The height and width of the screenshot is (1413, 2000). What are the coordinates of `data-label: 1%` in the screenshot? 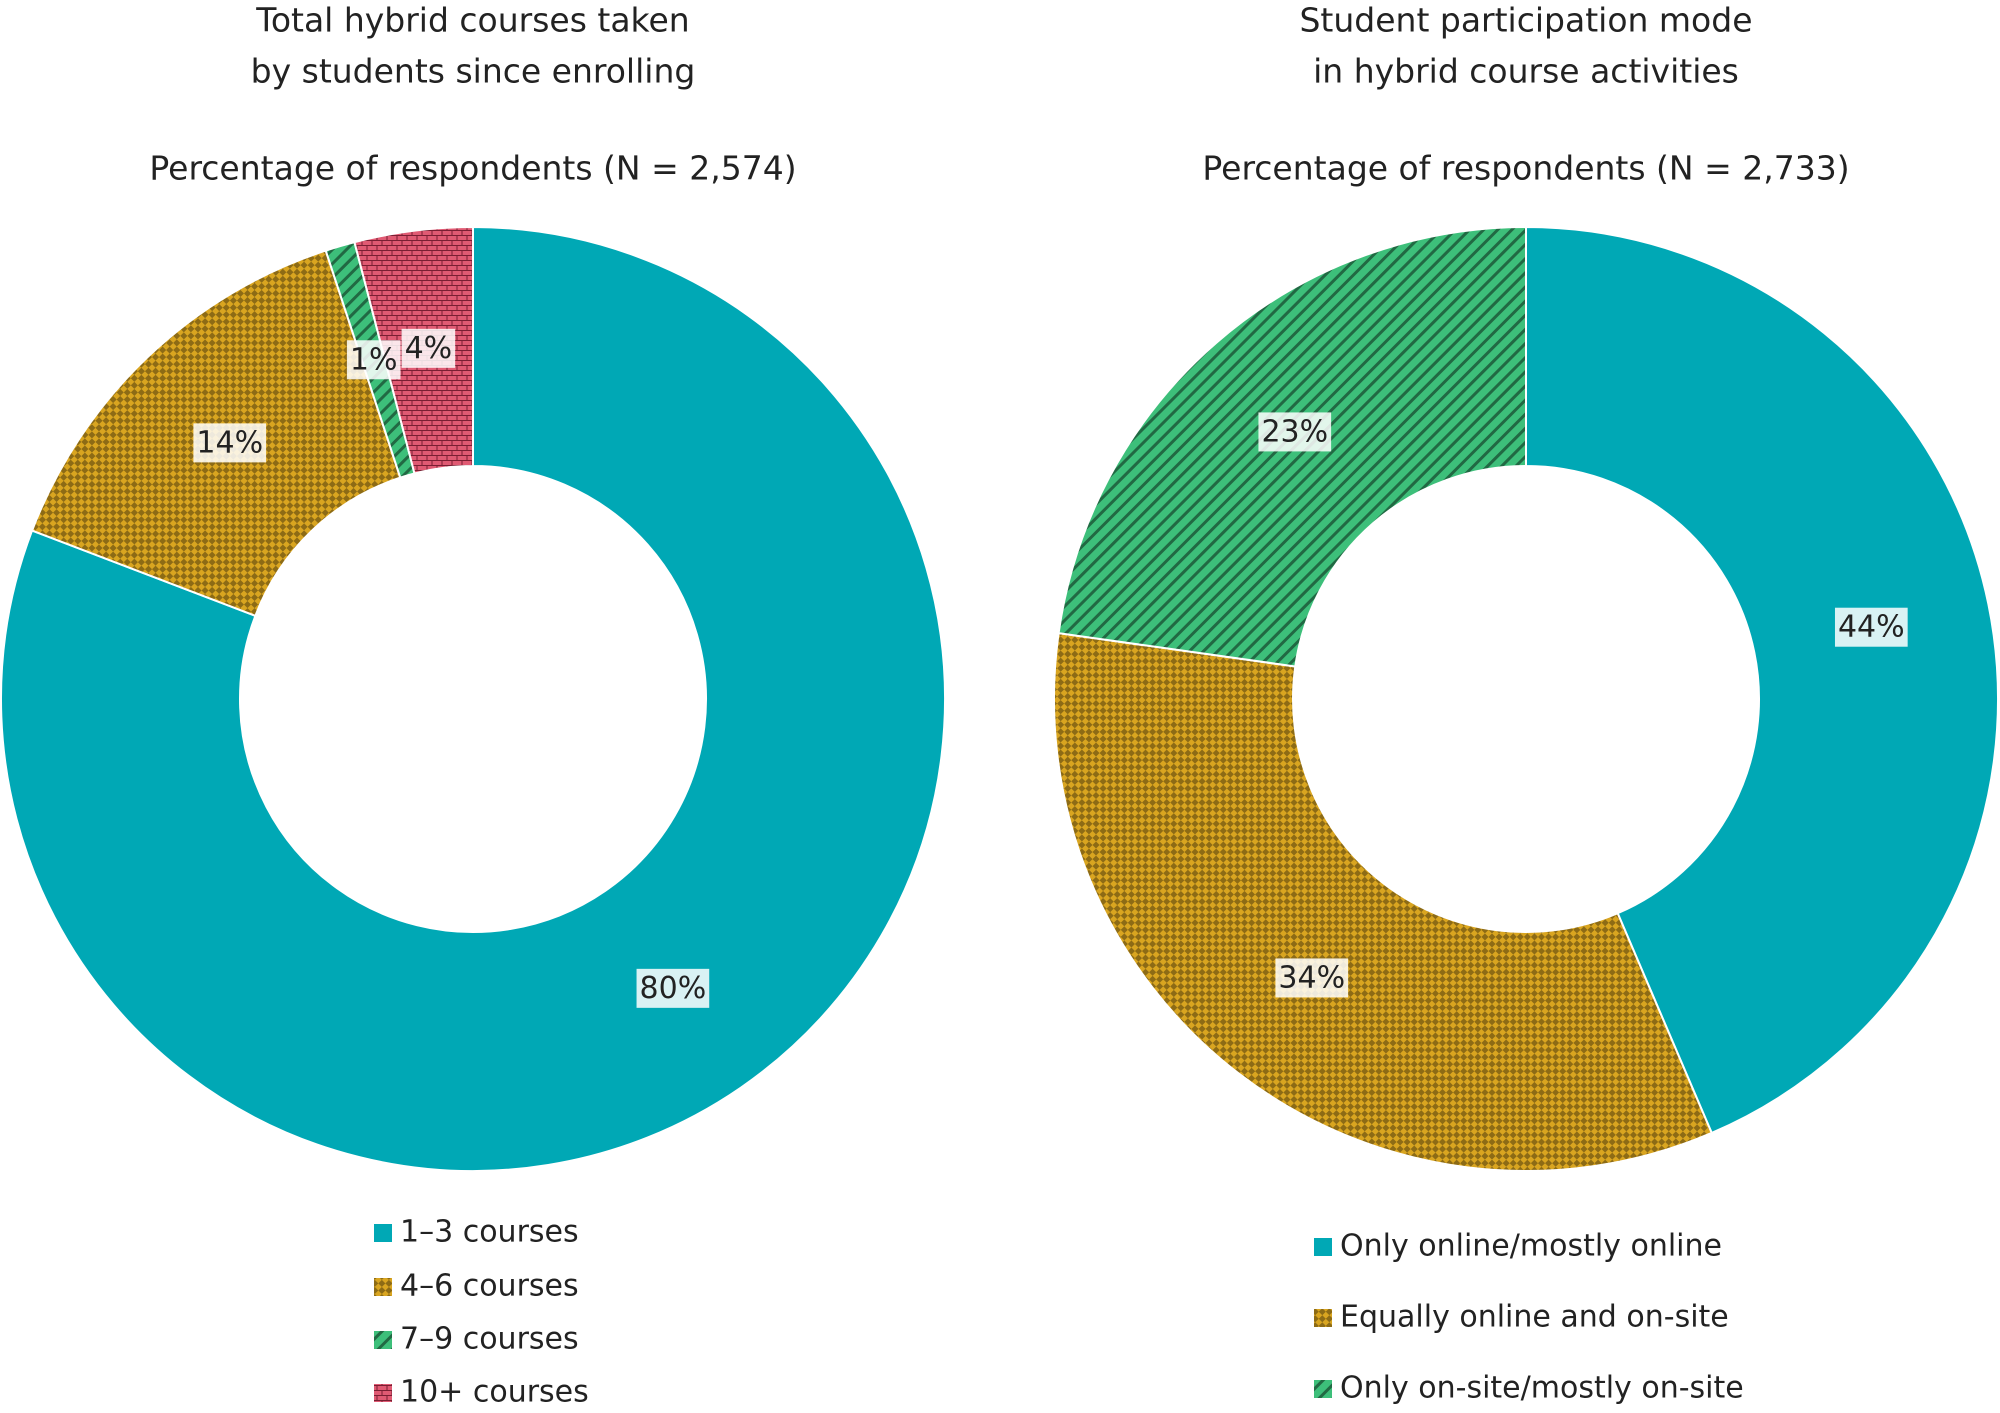 It's located at (374, 359).